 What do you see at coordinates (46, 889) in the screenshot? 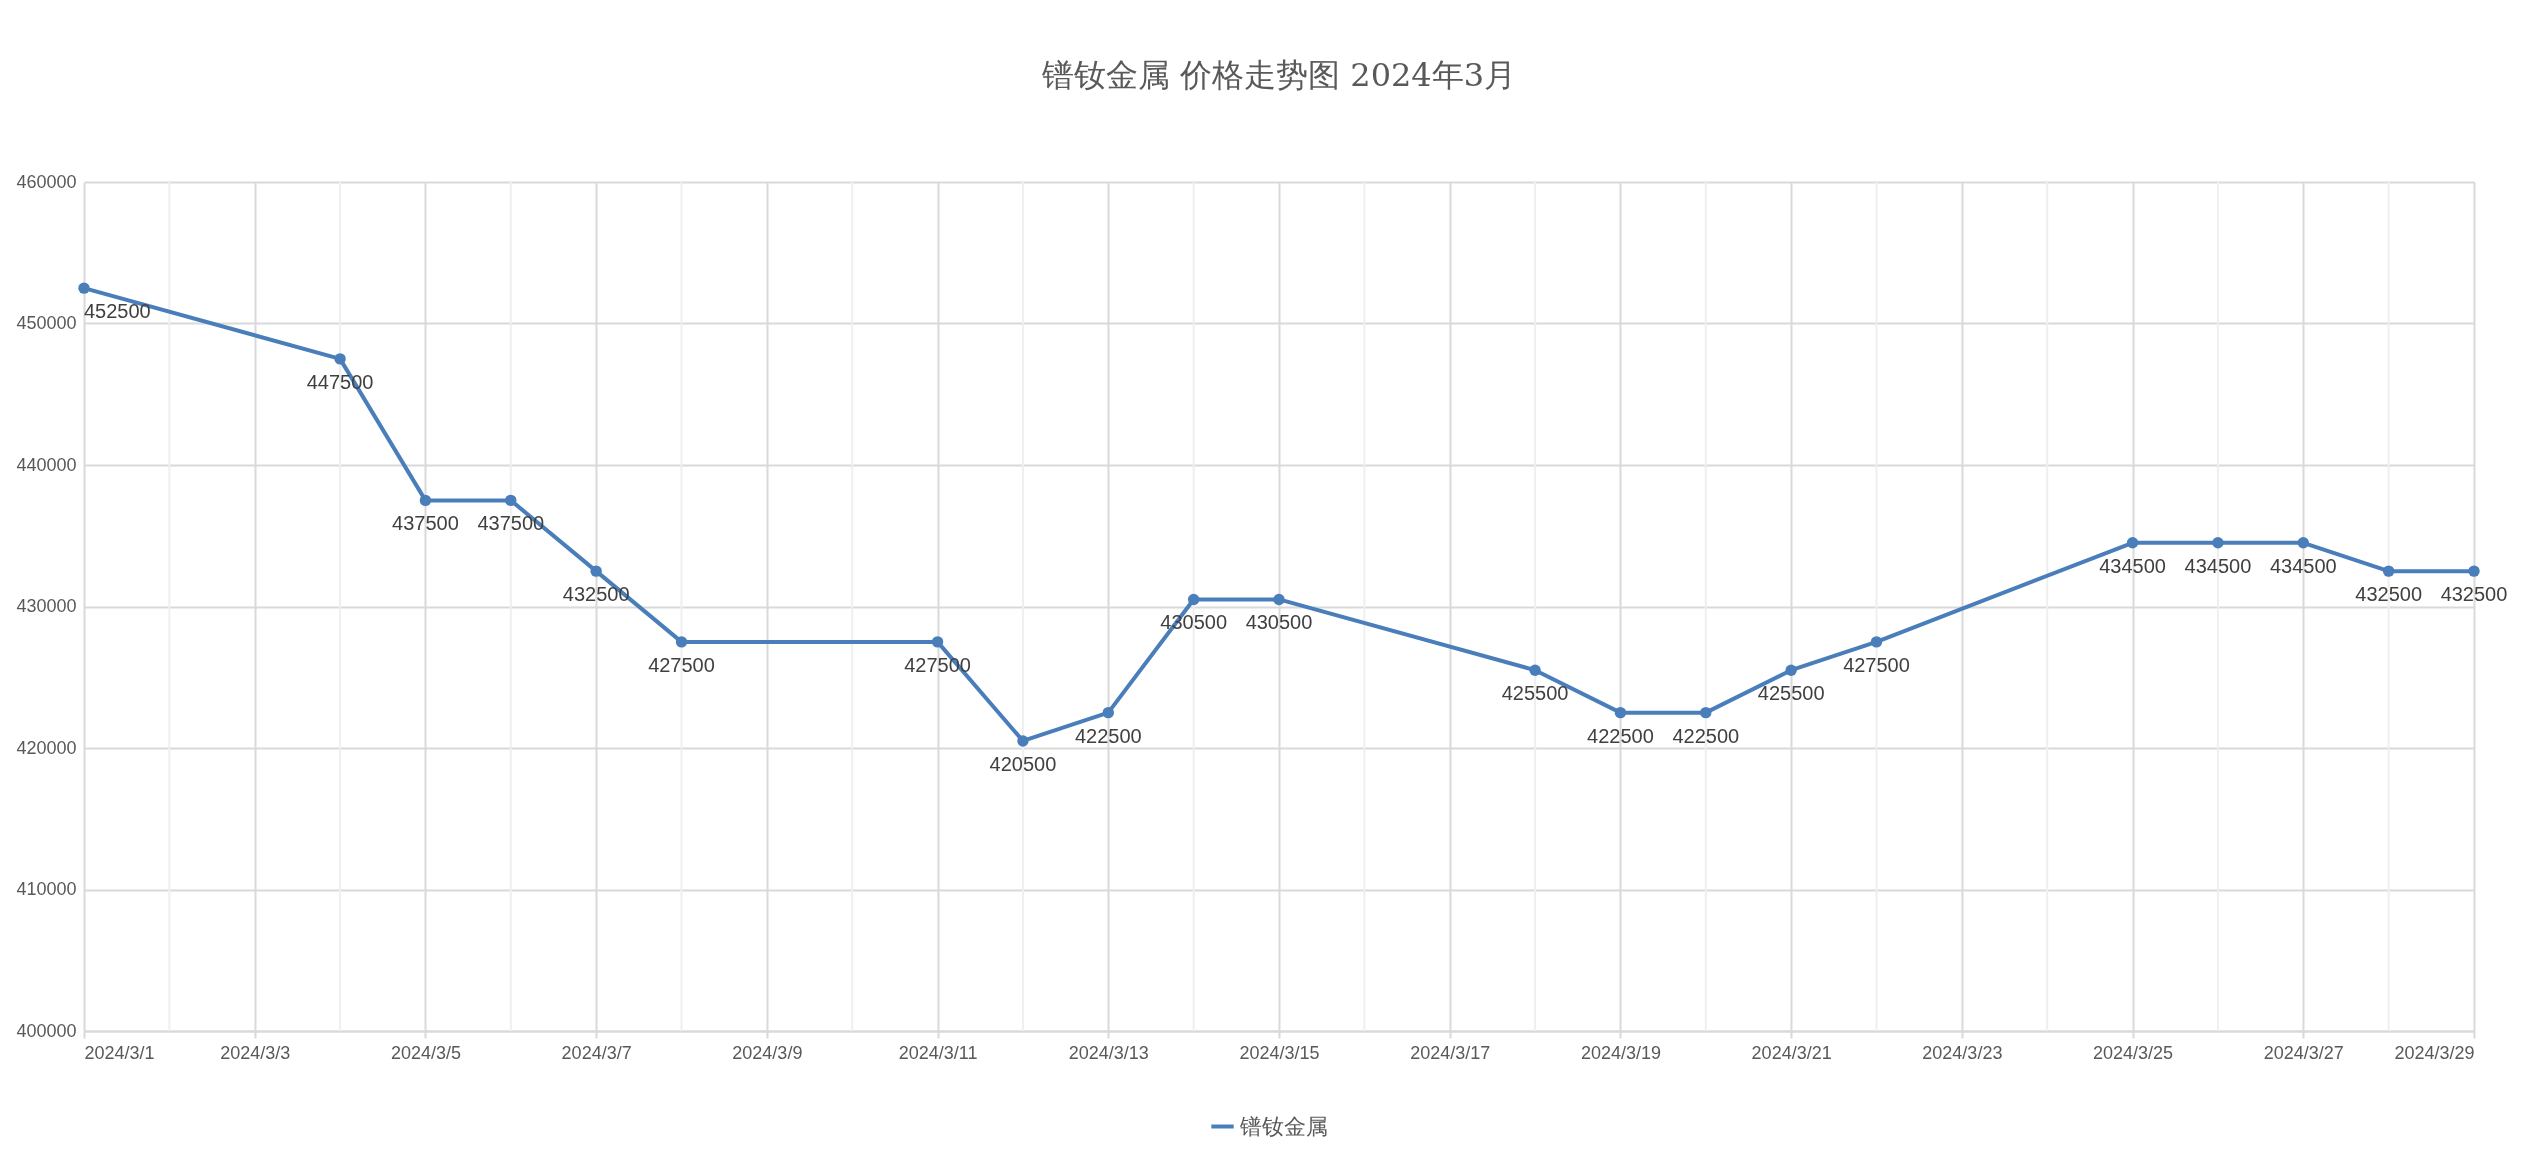
I see `y-tick-label: 410000` at bounding box center [46, 889].